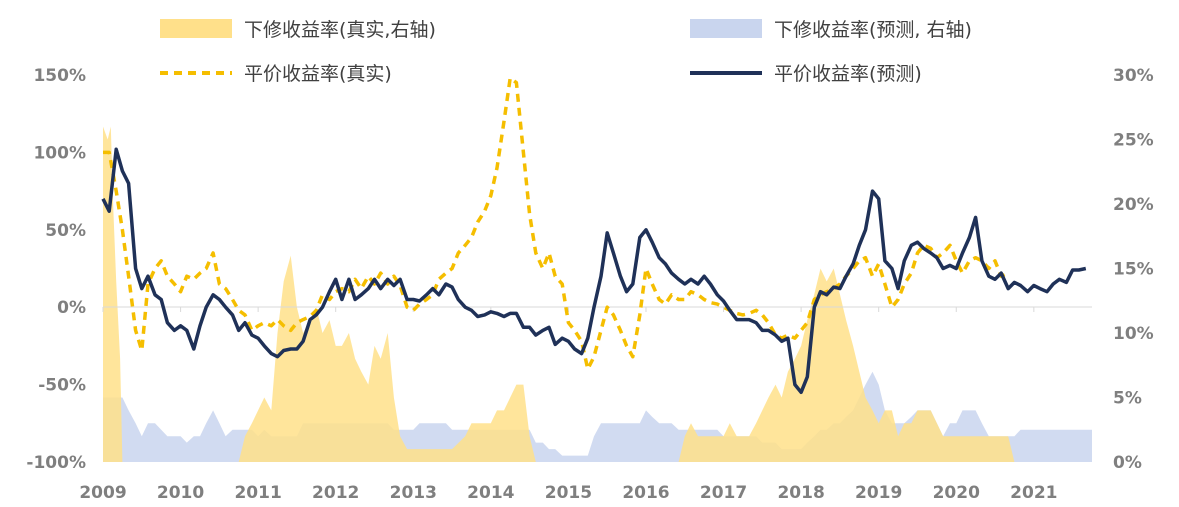 This screenshot has height=507, width=1179. Describe the element at coordinates (56, 463) in the screenshot. I see `left-axis-tick-label: -100%` at that location.